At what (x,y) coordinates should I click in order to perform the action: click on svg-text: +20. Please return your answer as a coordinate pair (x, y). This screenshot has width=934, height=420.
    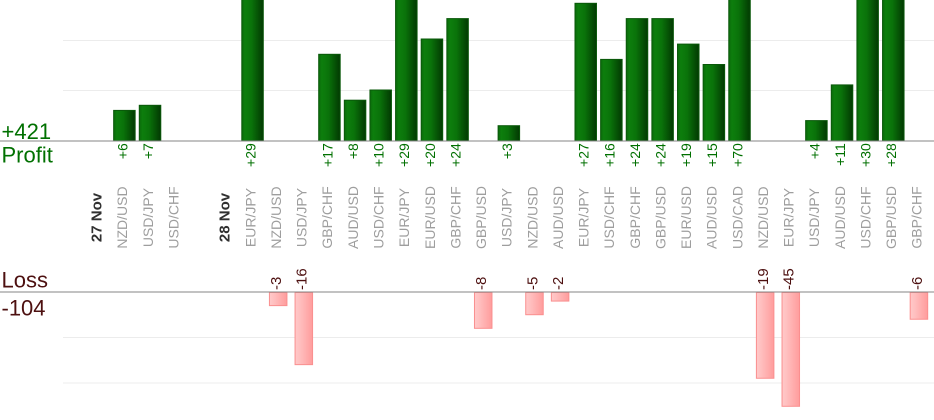
    Looking at the image, I should click on (430, 155).